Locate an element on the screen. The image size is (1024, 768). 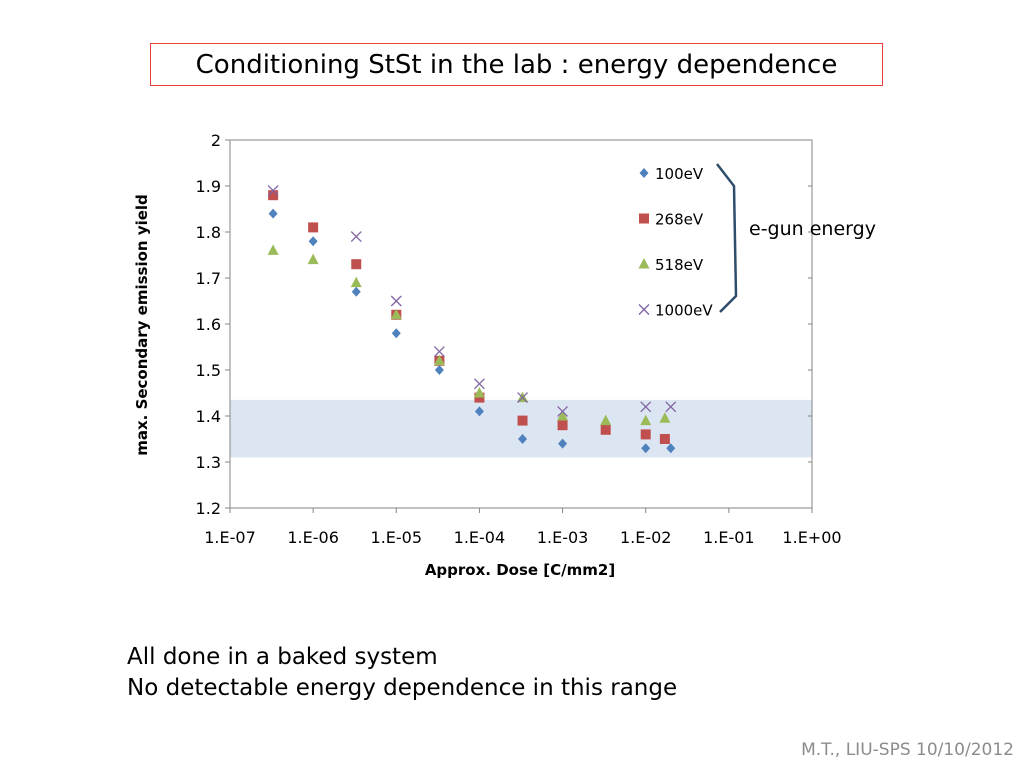
legend-label: 1000eV is located at coordinates (684, 311).